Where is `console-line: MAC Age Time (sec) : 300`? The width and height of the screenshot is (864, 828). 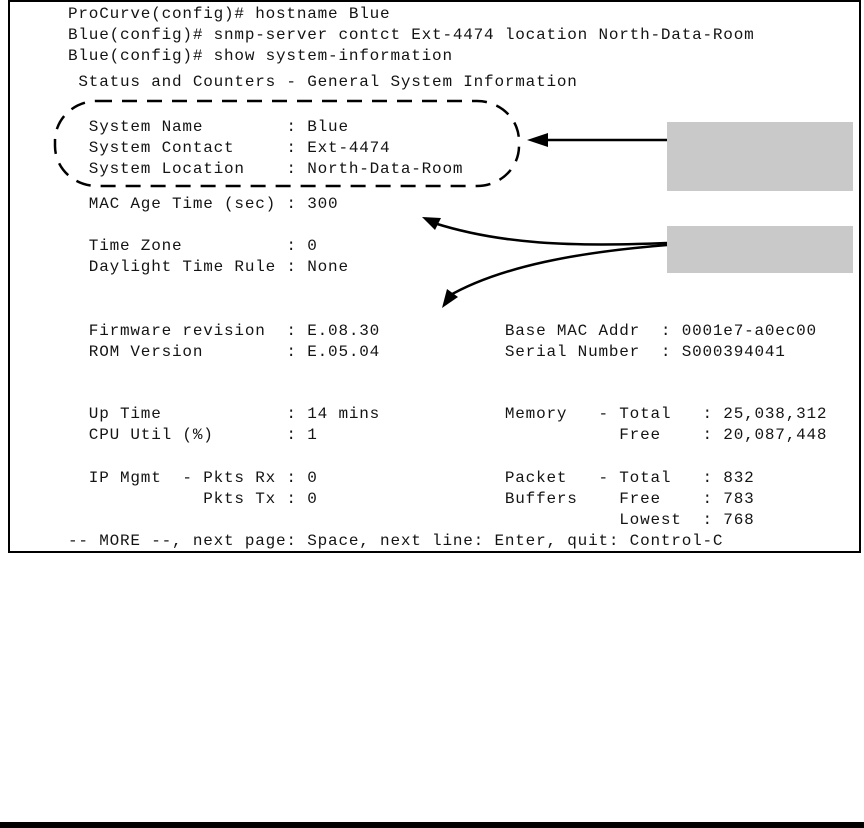
console-line: MAC Age Time (sec) : 300 is located at coordinates (203, 204).